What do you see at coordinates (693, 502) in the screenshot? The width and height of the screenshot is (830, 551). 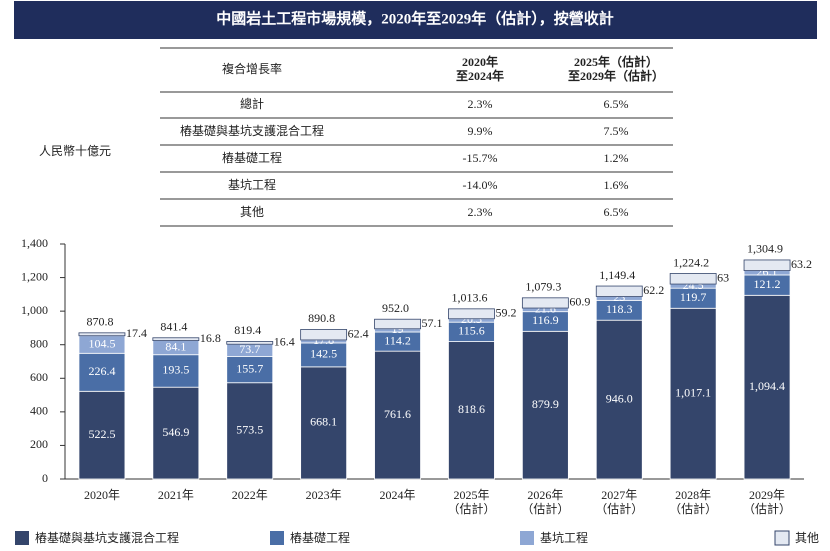 I see `x-tick-label: 2028年（估計）` at bounding box center [693, 502].